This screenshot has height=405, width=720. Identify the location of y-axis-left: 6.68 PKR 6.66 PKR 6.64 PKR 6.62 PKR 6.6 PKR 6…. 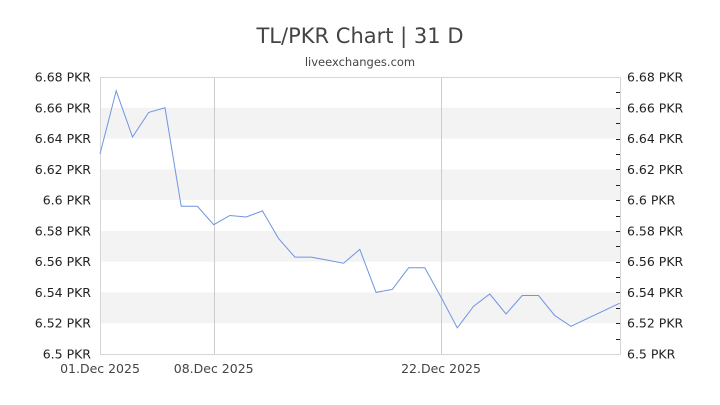
(63, 216).